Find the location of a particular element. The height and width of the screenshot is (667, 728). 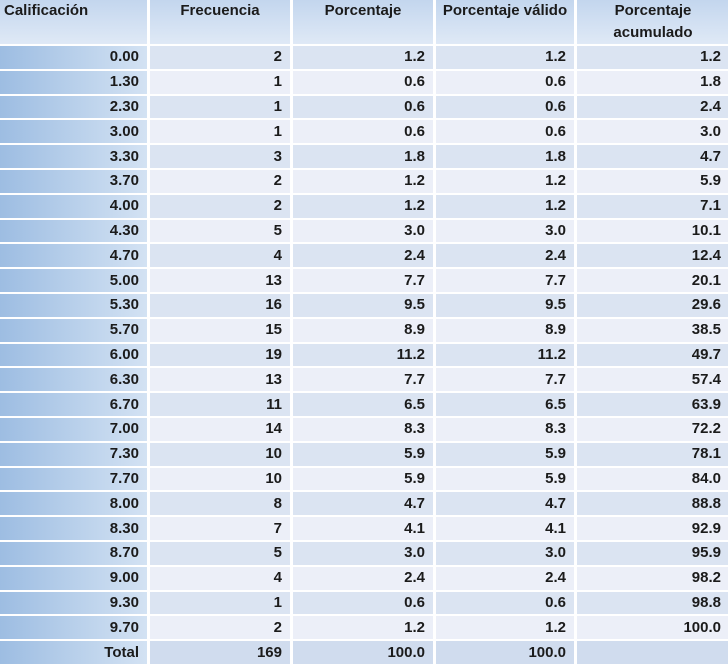

cell: 92.9 is located at coordinates (652, 528).